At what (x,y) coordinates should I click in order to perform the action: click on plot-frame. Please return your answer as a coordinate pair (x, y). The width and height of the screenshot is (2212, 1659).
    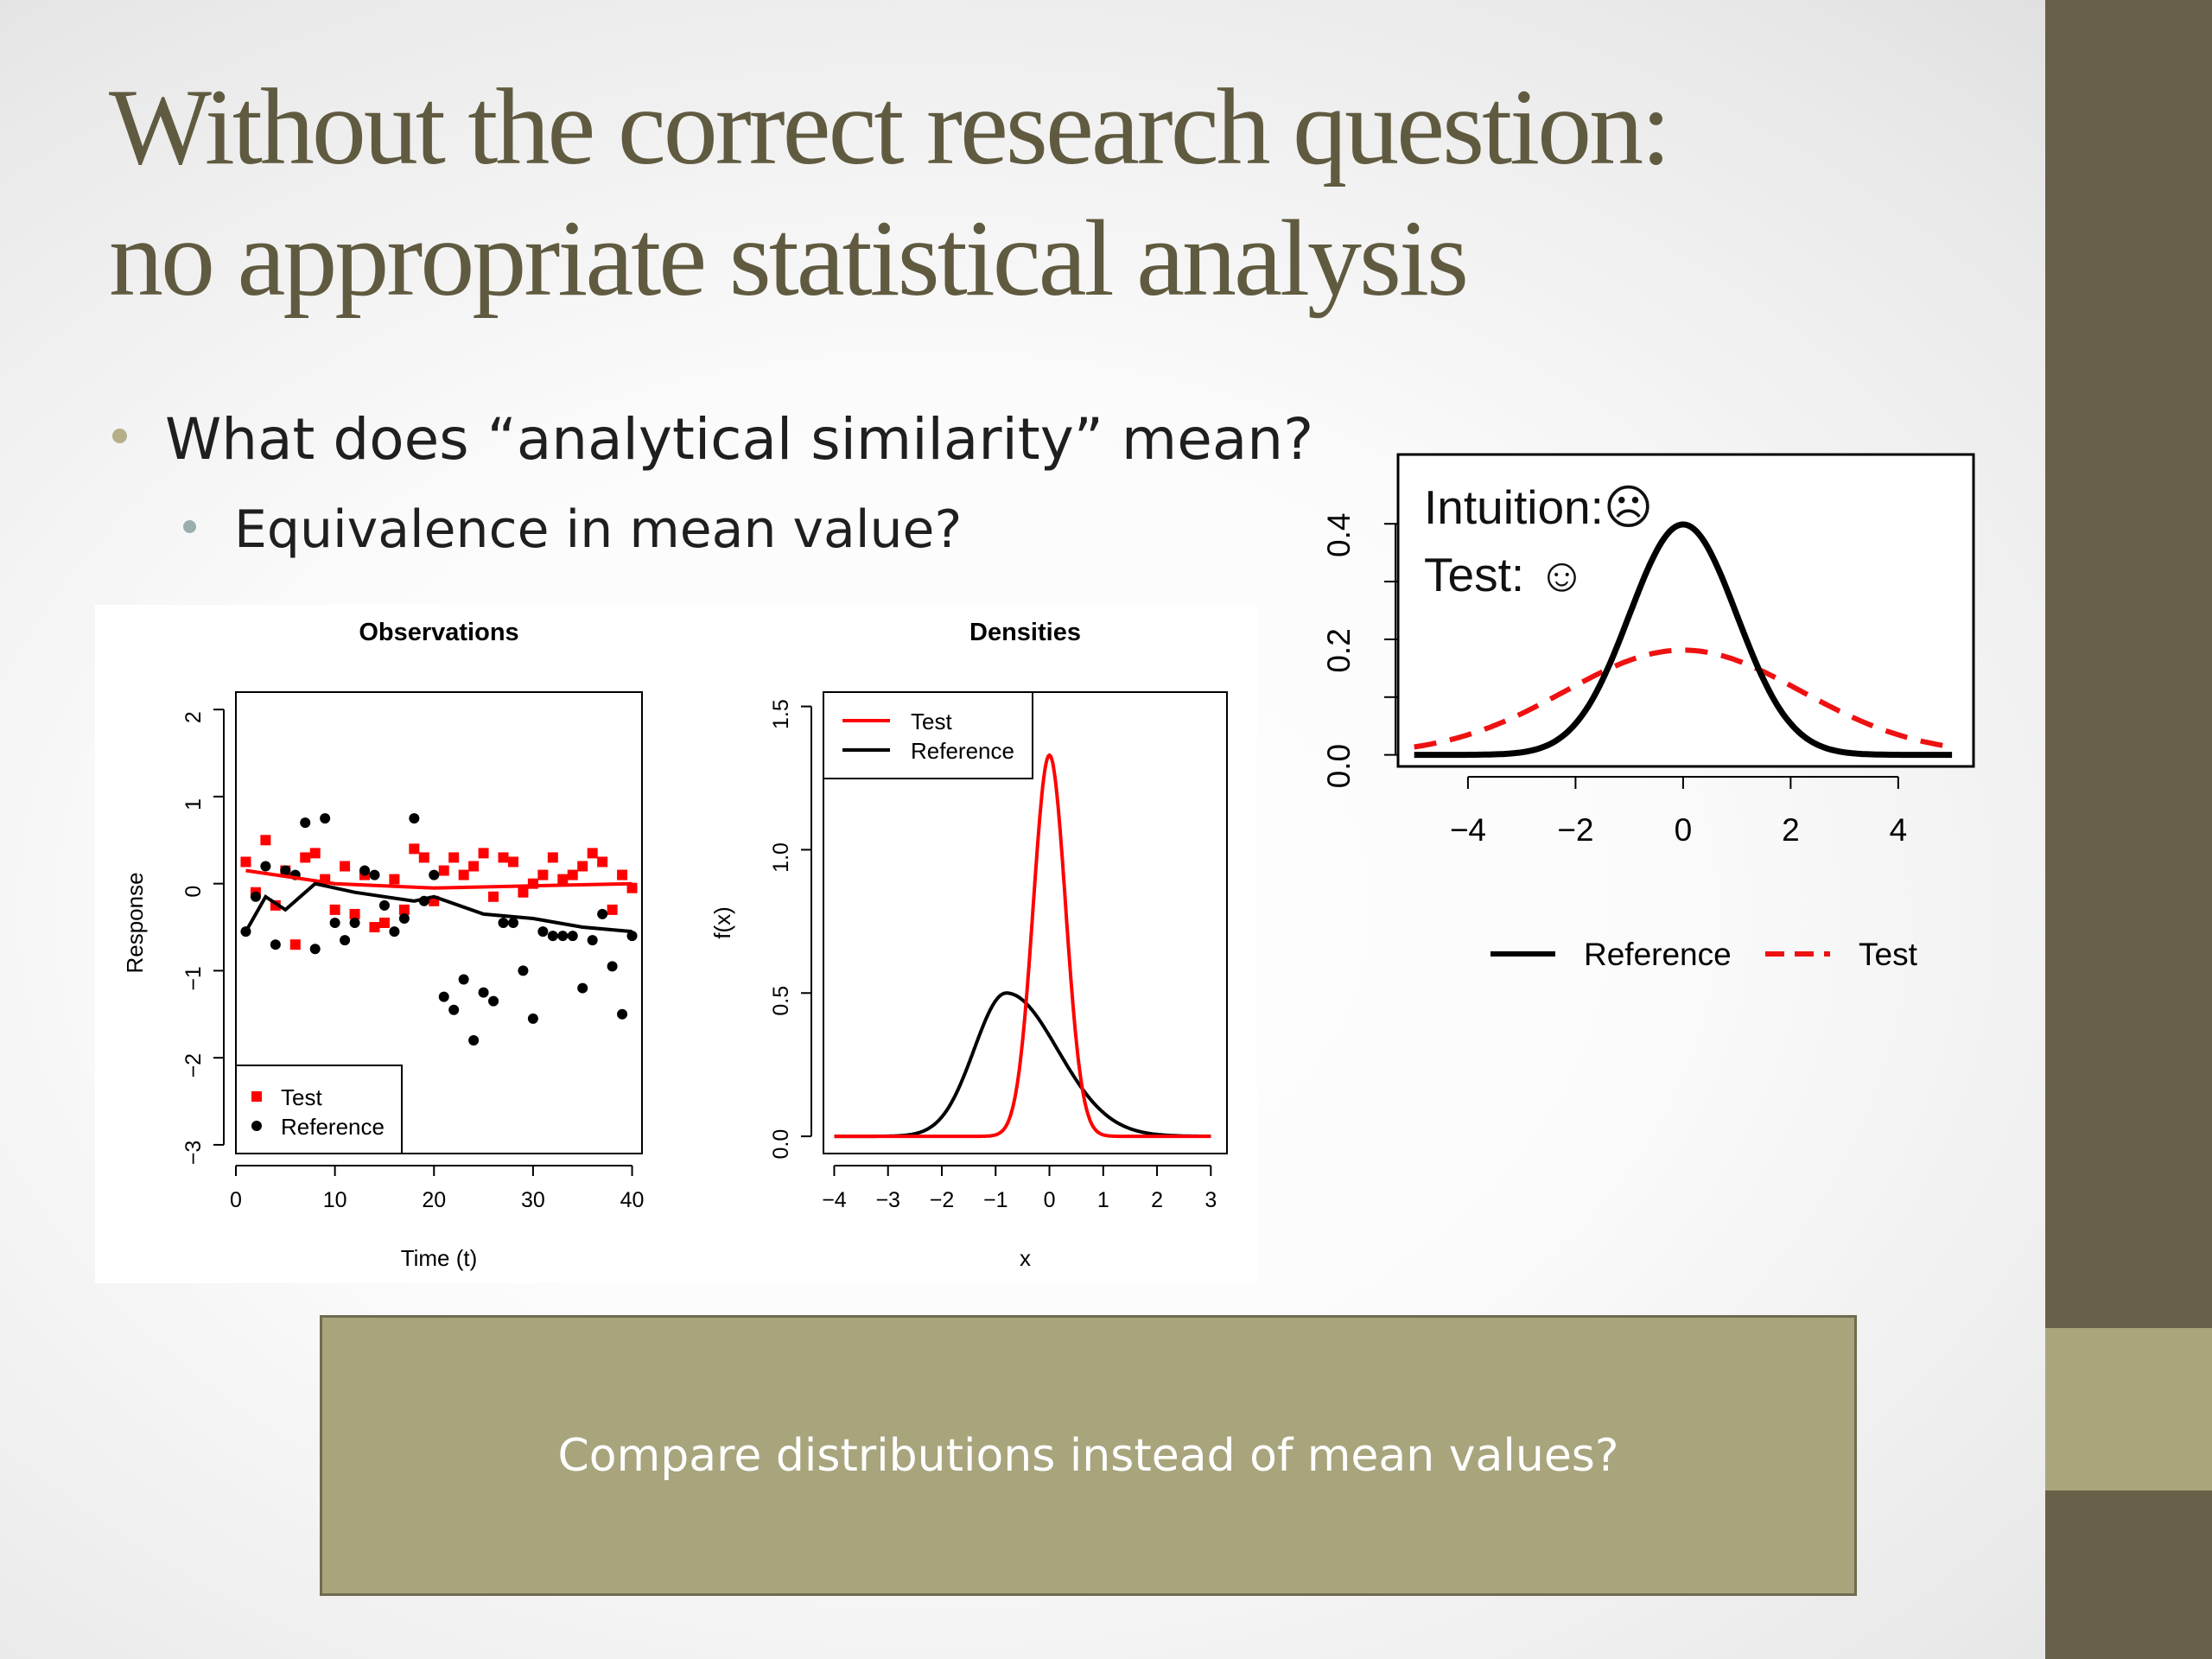
    Looking at the image, I should click on (1685, 610).